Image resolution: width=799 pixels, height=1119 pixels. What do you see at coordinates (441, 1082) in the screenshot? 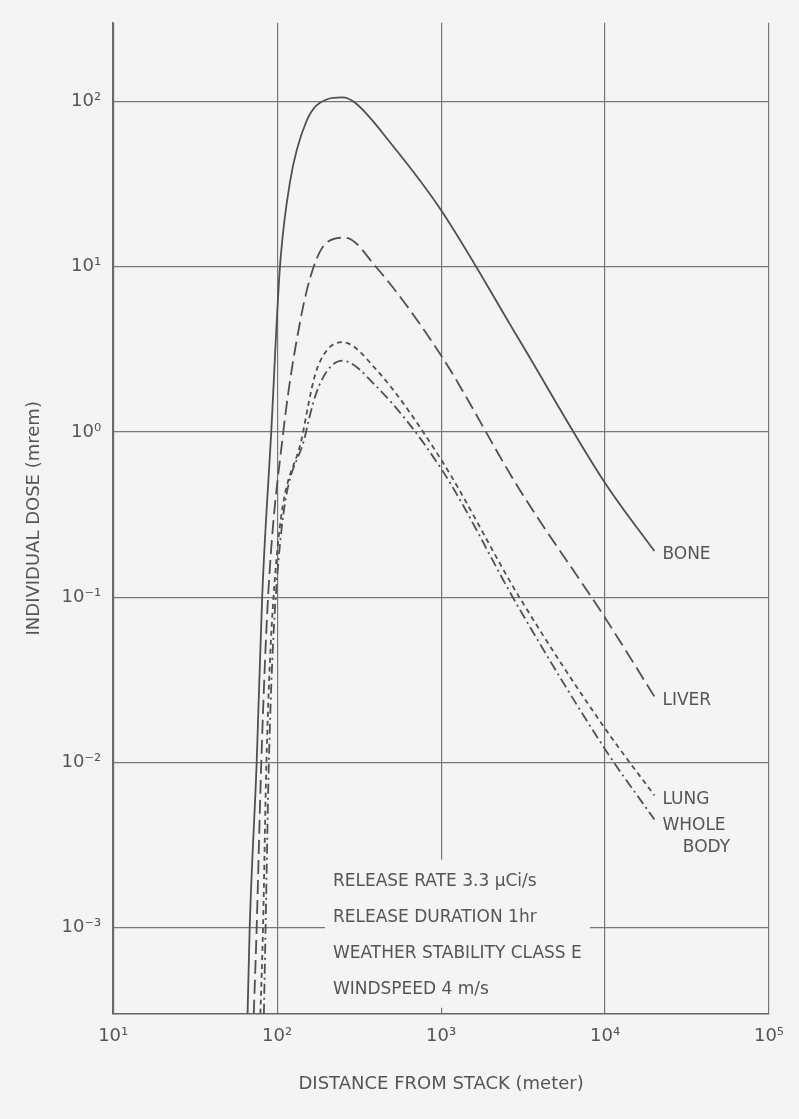
I see `x-axis-title: DISTANCE FROM STACK (meter)` at bounding box center [441, 1082].